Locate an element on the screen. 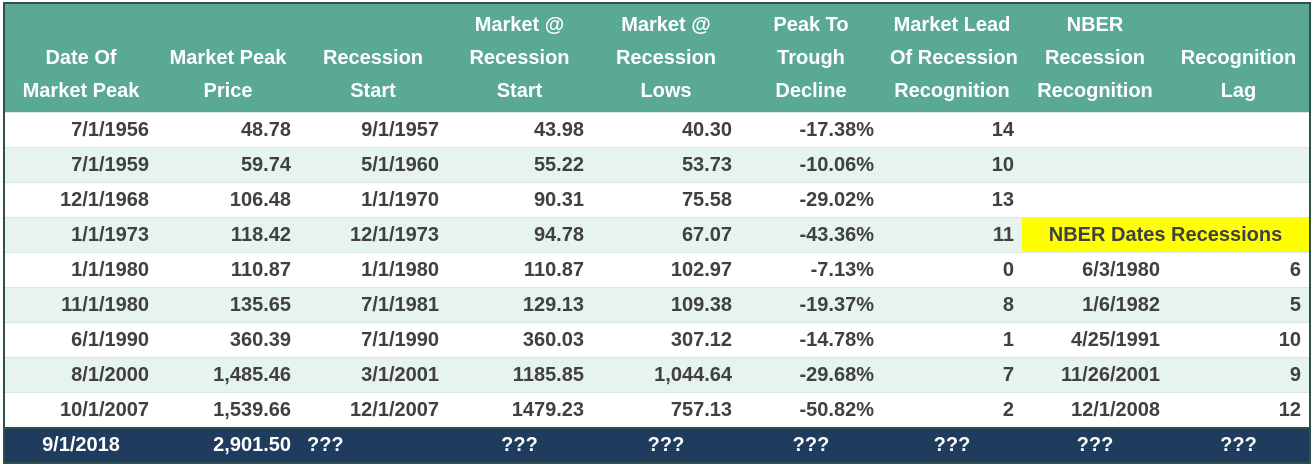 The image size is (1316, 464). header-line: Market @ is located at coordinates (666, 25).